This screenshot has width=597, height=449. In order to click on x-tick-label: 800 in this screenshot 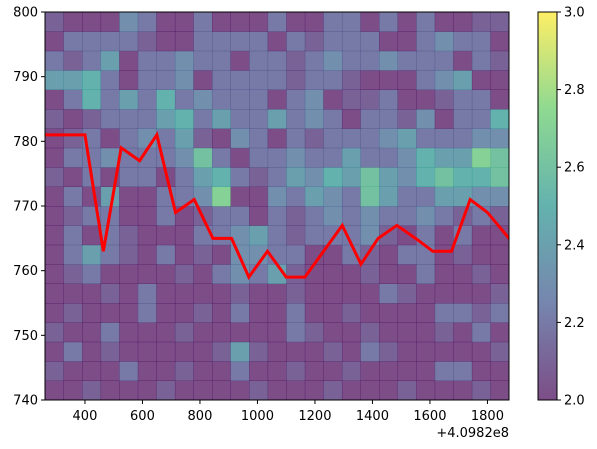, I will do `click(200, 416)`.